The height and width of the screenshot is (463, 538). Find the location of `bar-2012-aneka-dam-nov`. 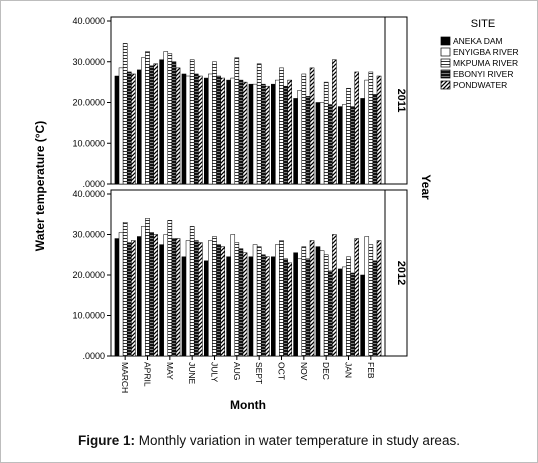

bar-2012-aneka-dam-nov is located at coordinates (295, 304).